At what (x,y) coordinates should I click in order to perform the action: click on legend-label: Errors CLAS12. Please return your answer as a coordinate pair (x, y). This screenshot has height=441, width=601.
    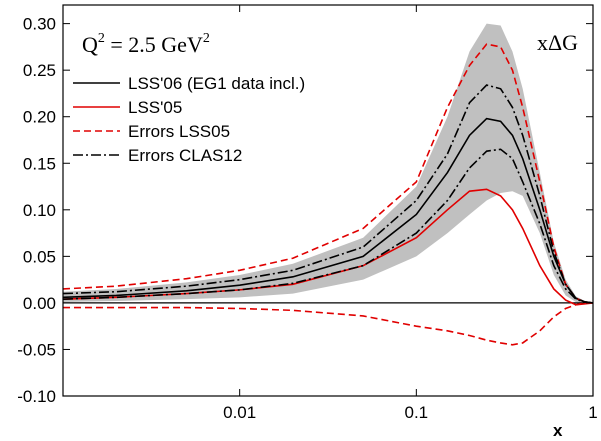
    Looking at the image, I should click on (185, 155).